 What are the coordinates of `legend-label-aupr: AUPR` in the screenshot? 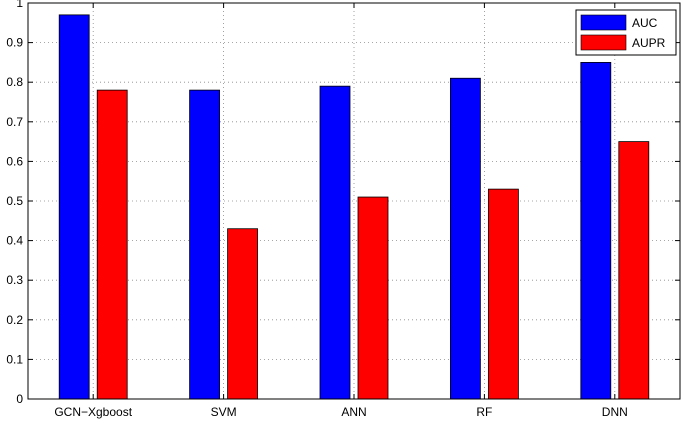 It's located at (649, 43).